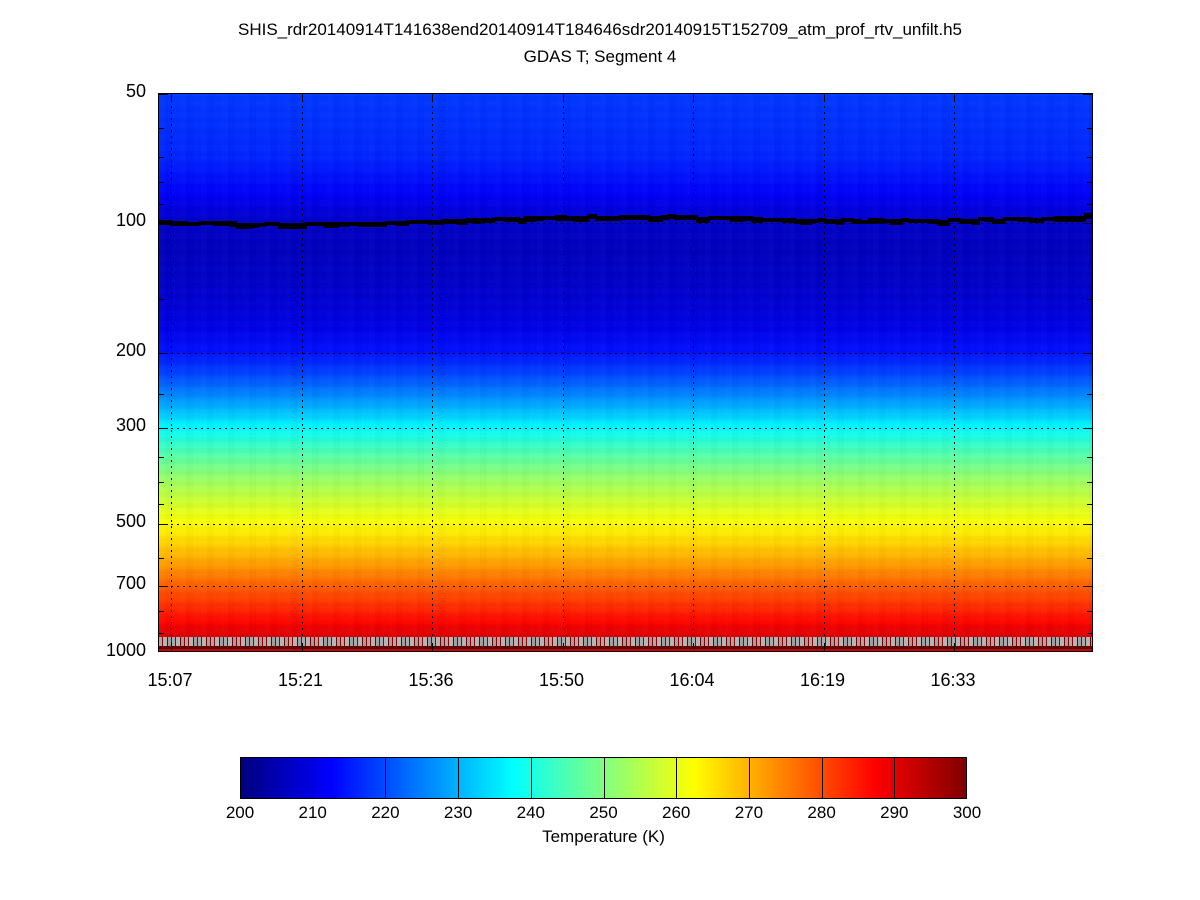 This screenshot has width=1200, height=900. Describe the element at coordinates (749, 812) in the screenshot. I see `colorbar-tick-label: 270` at that location.